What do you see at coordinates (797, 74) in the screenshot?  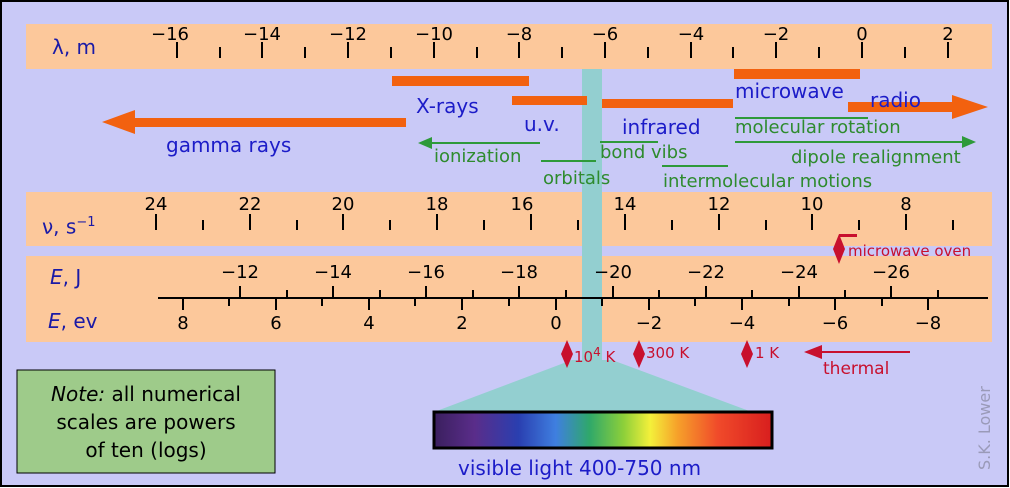 I see `microwave-bar` at bounding box center [797, 74].